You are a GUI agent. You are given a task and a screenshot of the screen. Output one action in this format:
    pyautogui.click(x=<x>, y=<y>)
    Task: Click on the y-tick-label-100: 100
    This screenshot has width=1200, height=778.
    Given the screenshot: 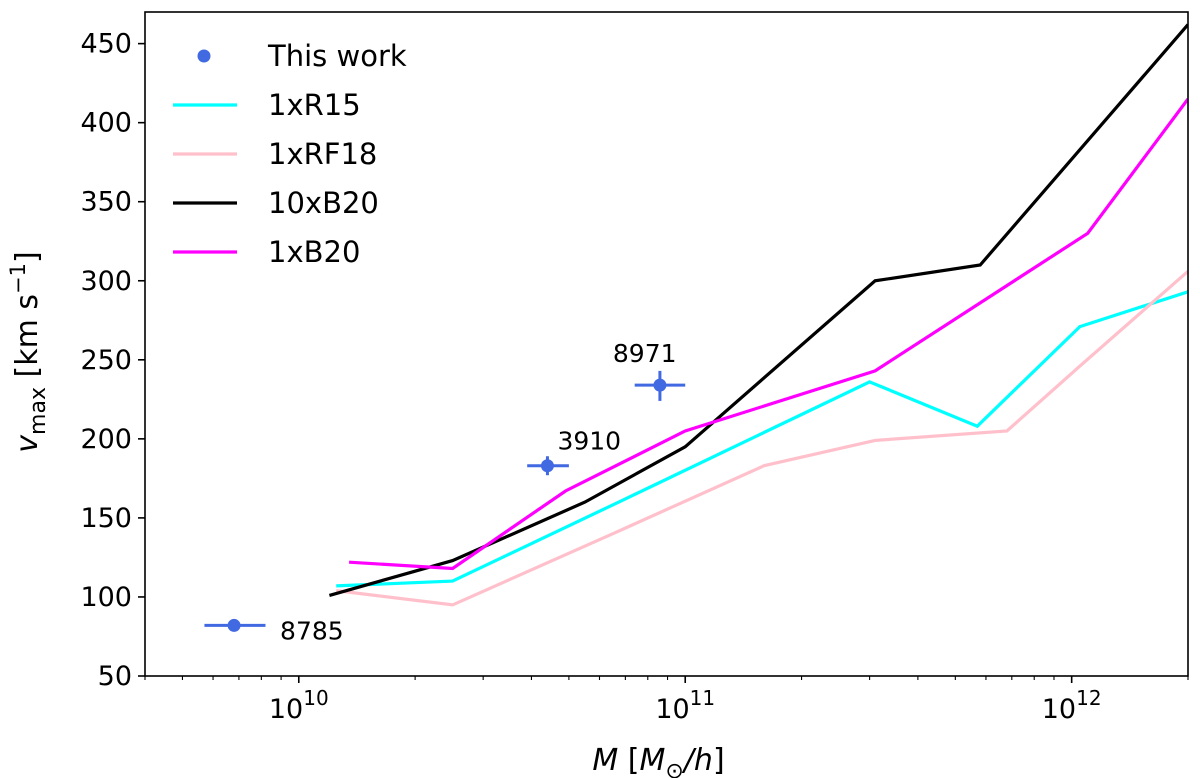 What is the action you would take?
    pyautogui.click(x=106, y=597)
    